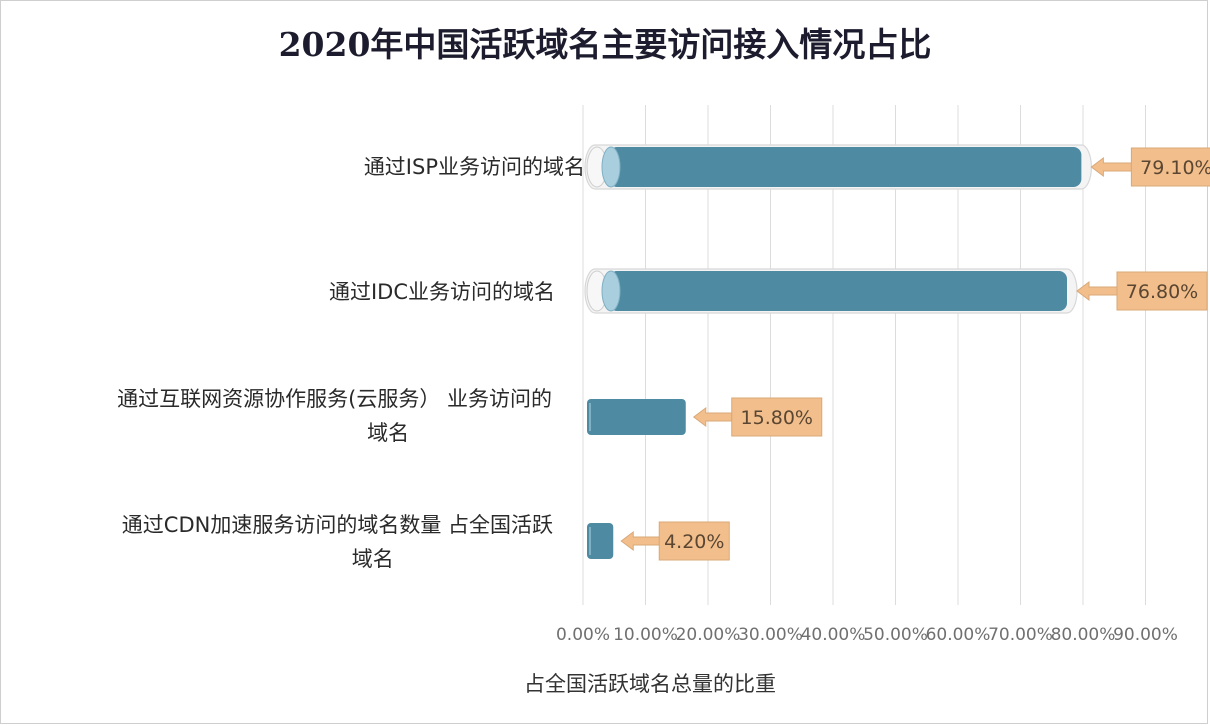 The width and height of the screenshot is (1210, 726). Describe the element at coordinates (645, 635) in the screenshot. I see `x-tick-label: 10.00%` at that location.